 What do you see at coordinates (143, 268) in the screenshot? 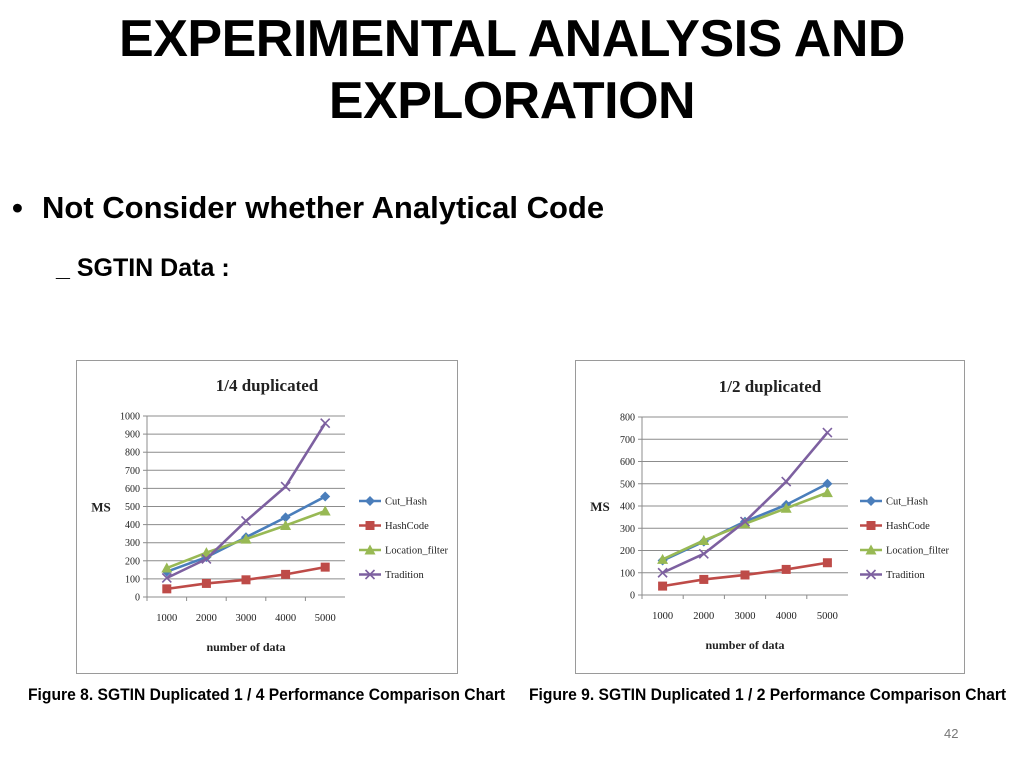
I see `subtitle: _ SGTIN Data :` at bounding box center [143, 268].